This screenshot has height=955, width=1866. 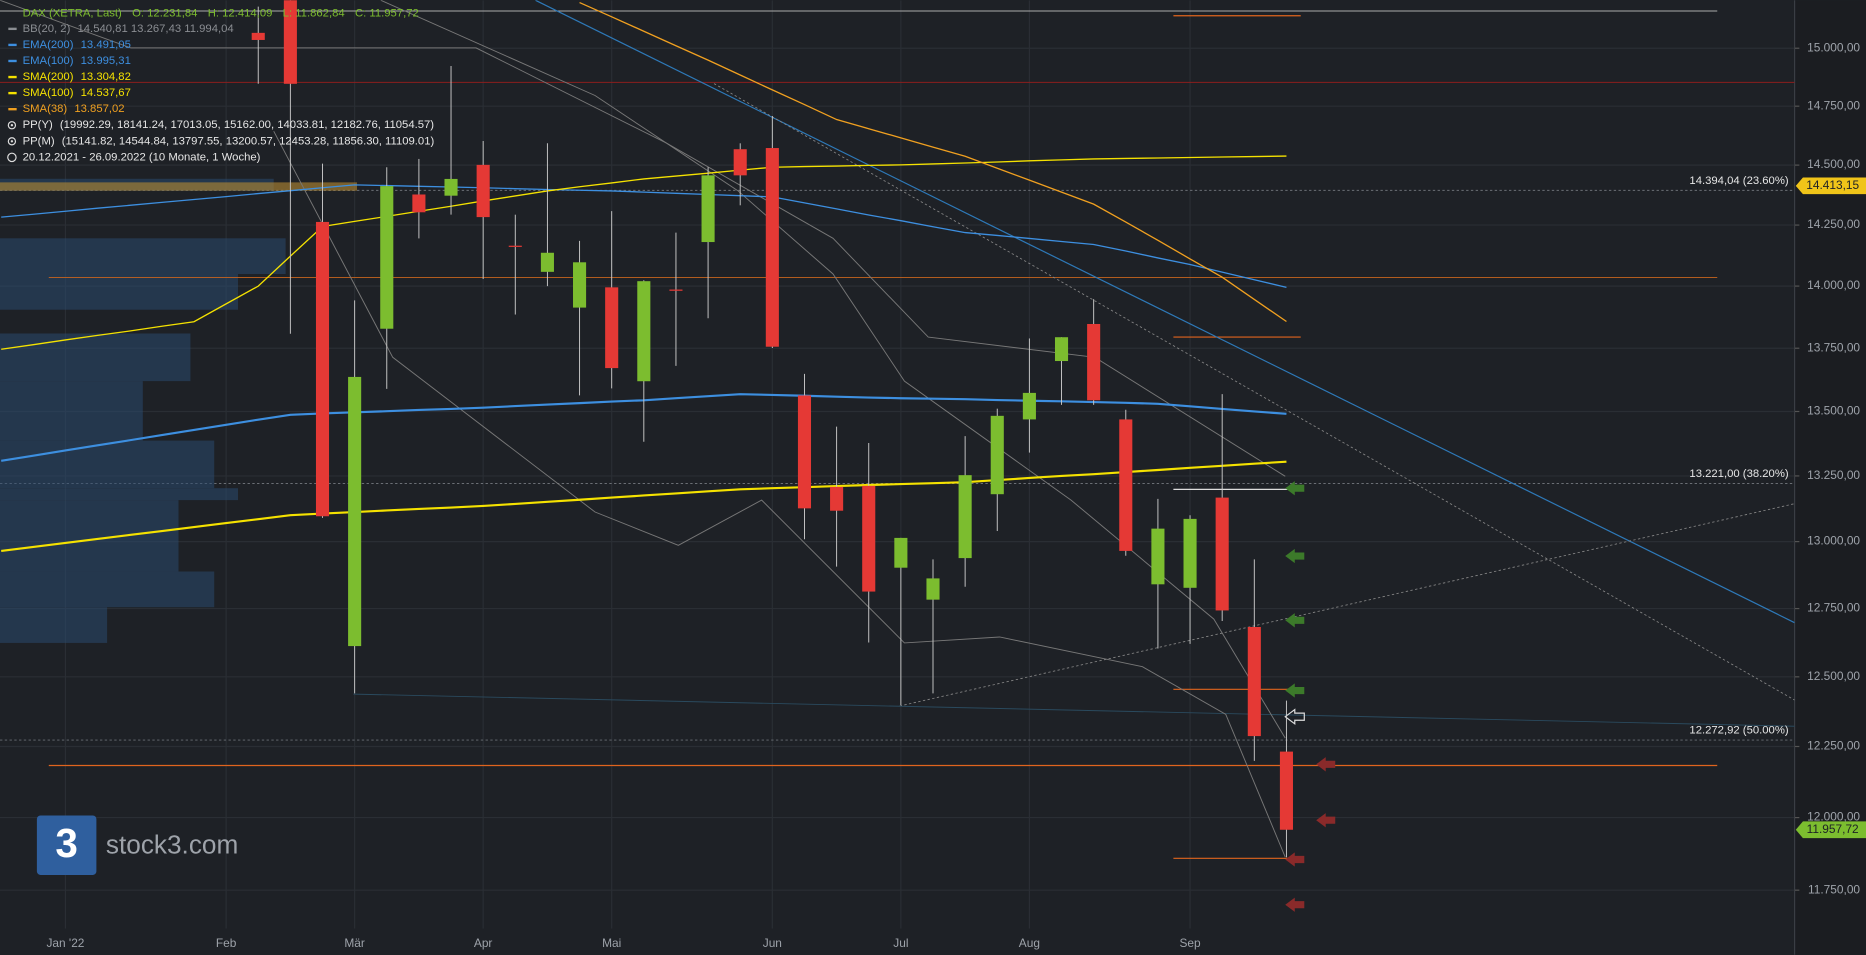 I want to click on legend-row: SMA(38) 13.857,02, so click(x=74, y=109).